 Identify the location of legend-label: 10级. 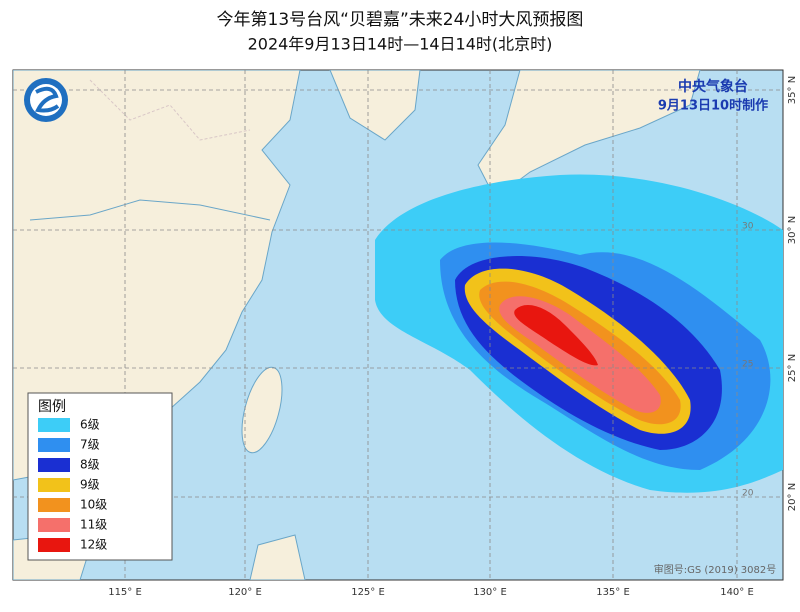
(93, 505).